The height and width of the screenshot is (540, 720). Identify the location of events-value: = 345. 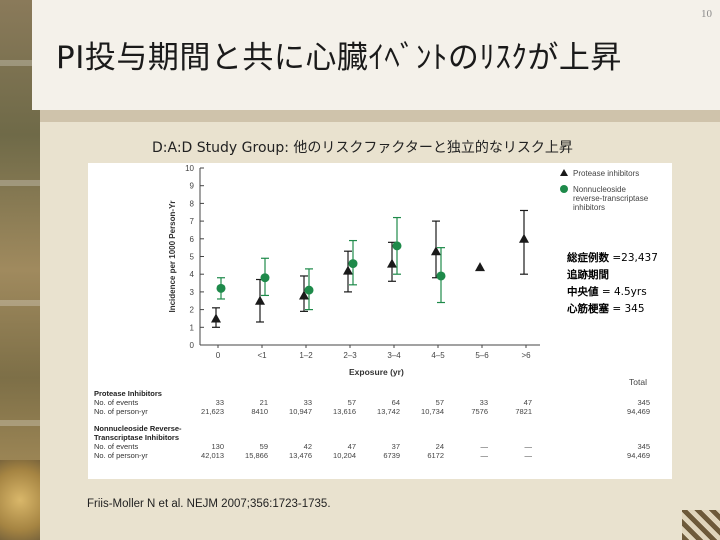
(628, 309).